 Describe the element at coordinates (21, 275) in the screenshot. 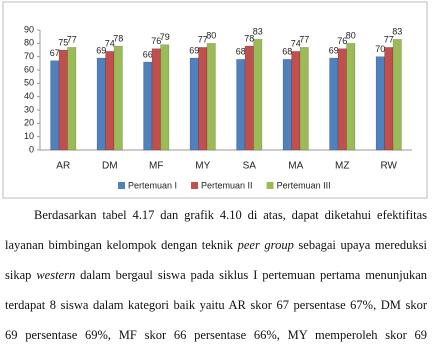

I see `text-span: sikap` at that location.